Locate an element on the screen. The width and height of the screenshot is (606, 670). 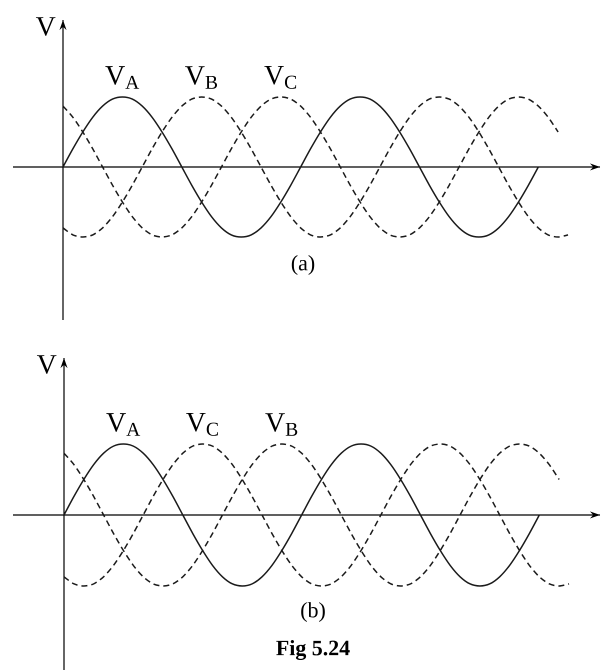
caption: Fig 5.24 is located at coordinates (313, 650).